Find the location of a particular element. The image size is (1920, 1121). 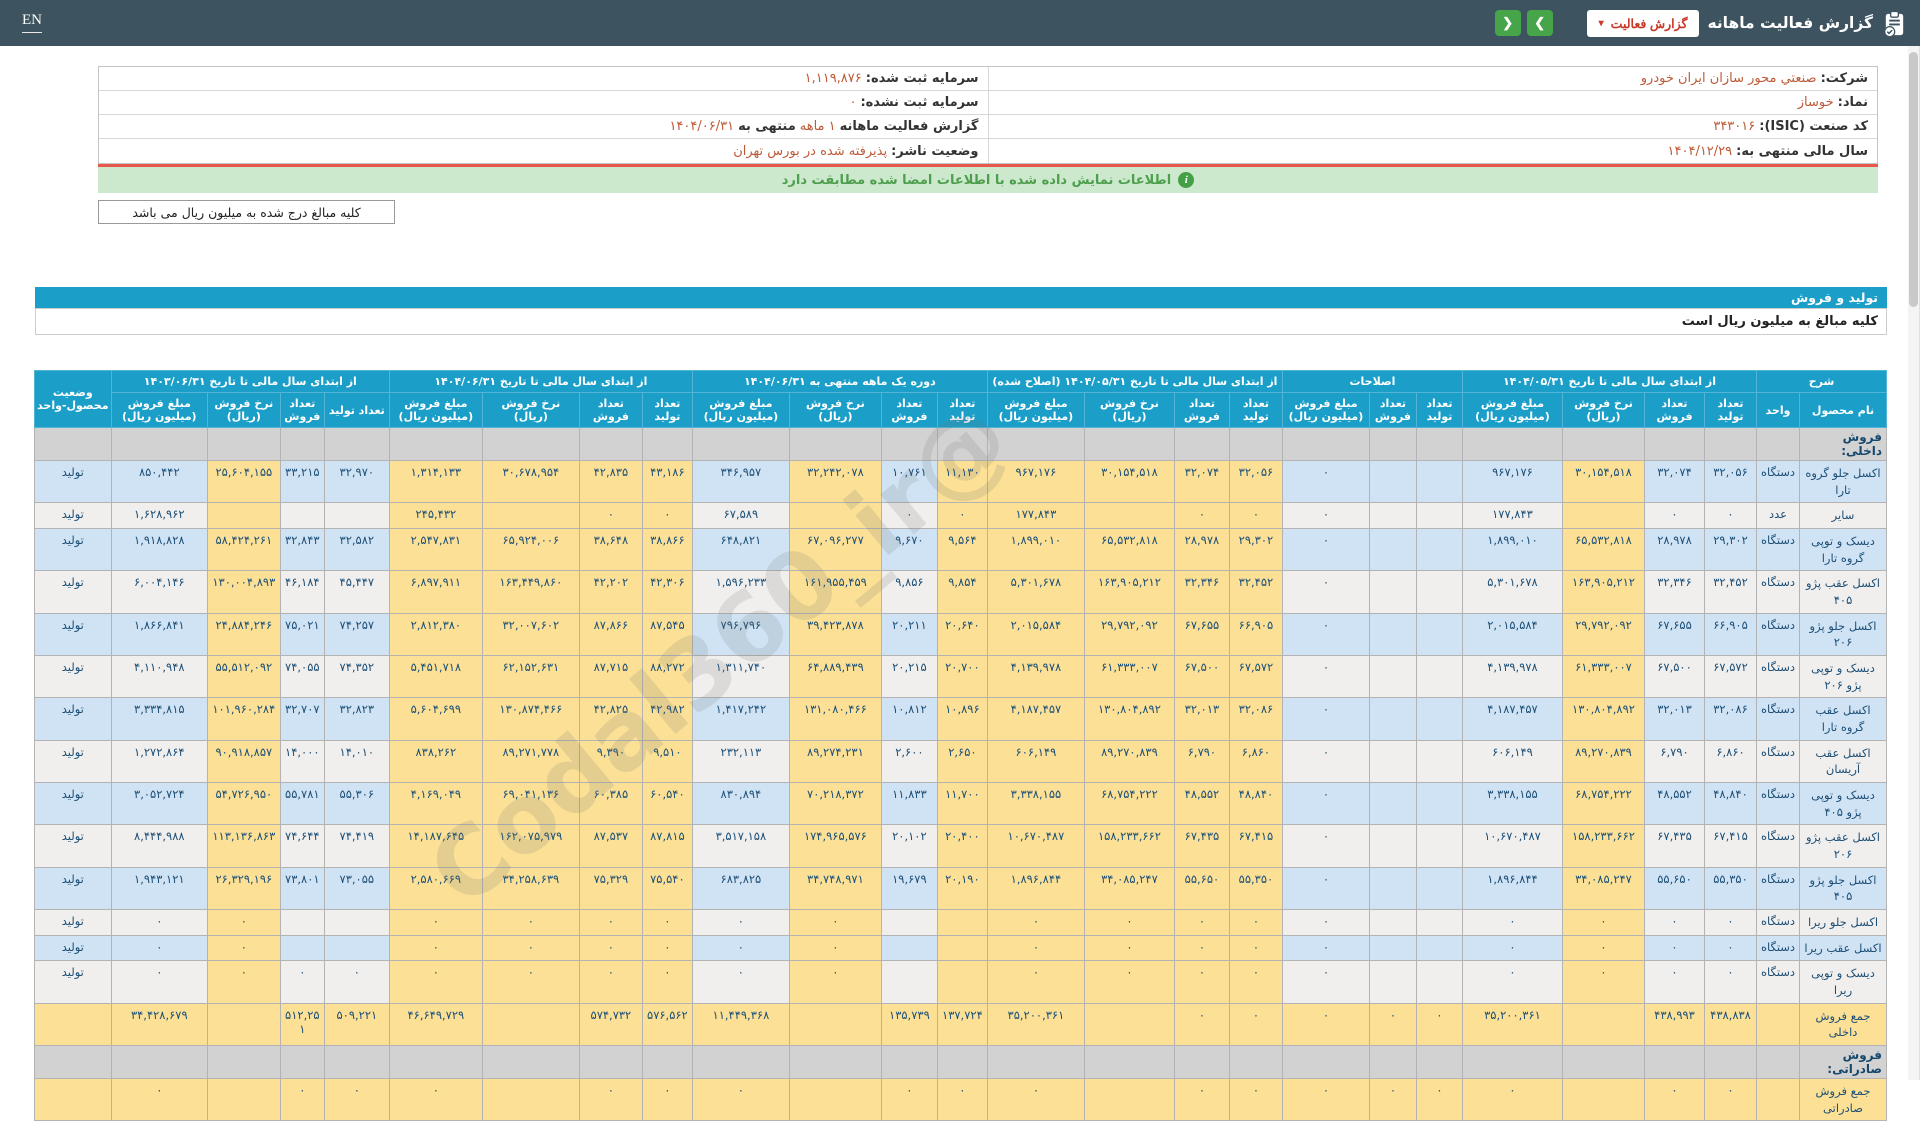

value-cell: ۳۴,۴۲۸,۶۷۹ is located at coordinates (159, 1024).